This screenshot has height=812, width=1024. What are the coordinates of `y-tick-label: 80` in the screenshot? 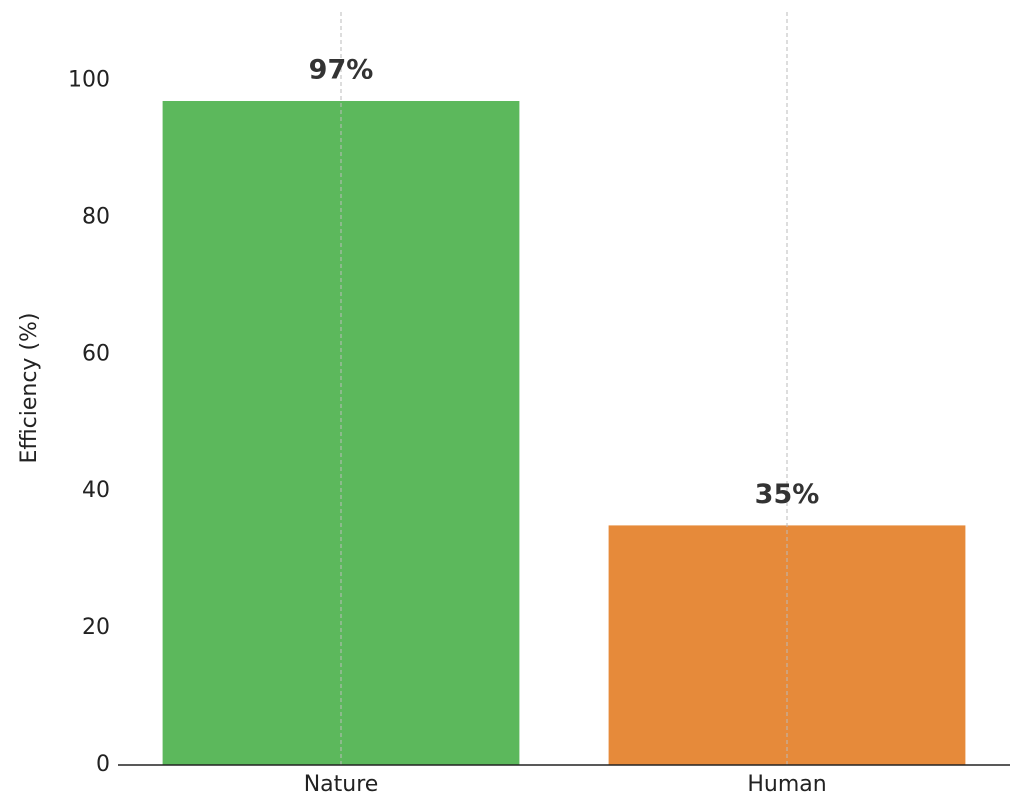 It's located at (96, 216).